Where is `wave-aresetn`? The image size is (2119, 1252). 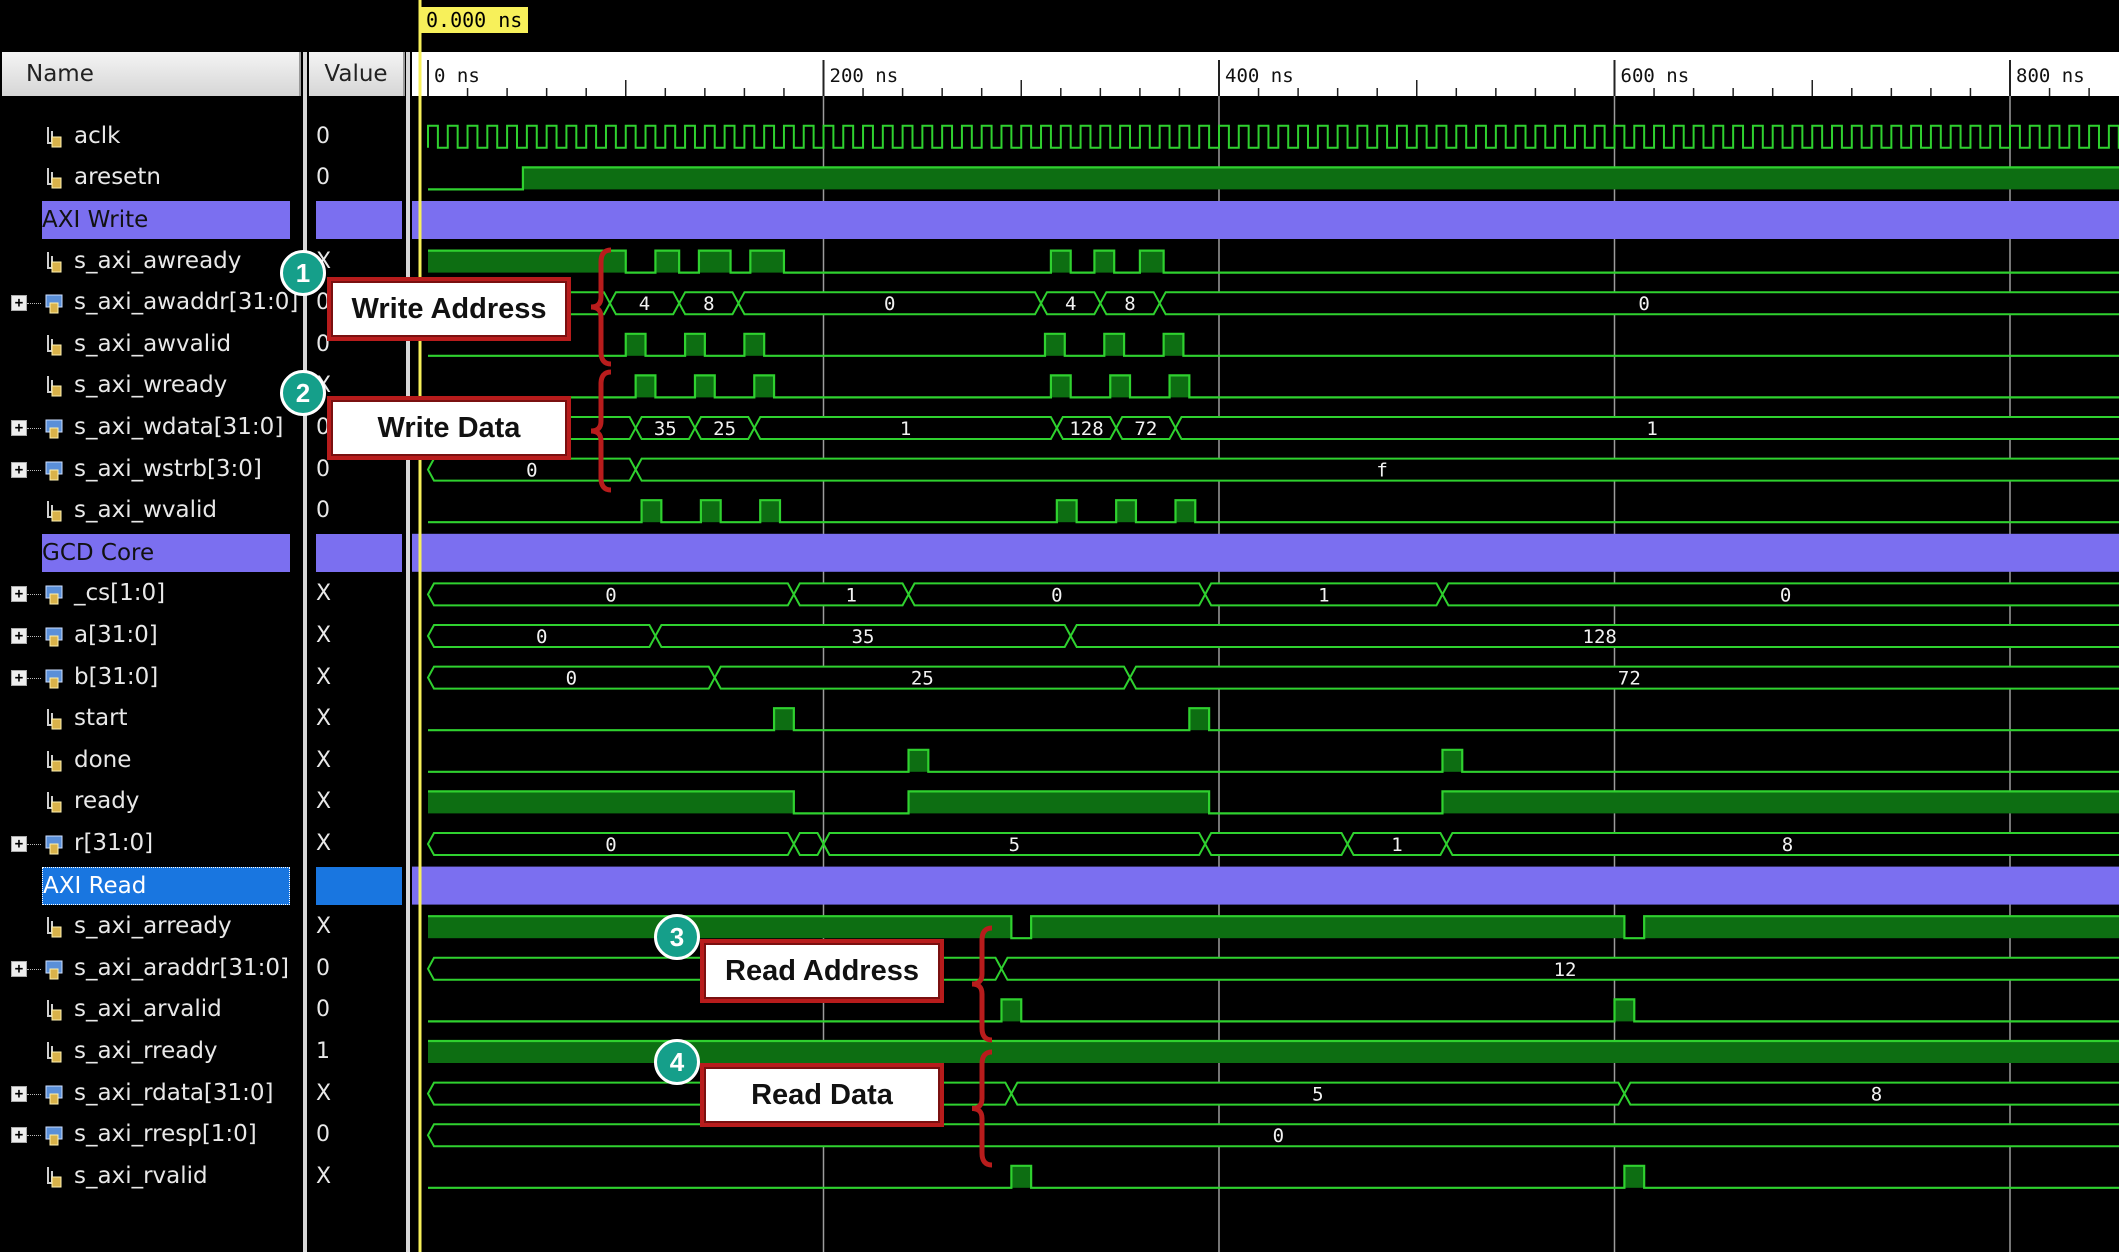 wave-aresetn is located at coordinates (1273, 178).